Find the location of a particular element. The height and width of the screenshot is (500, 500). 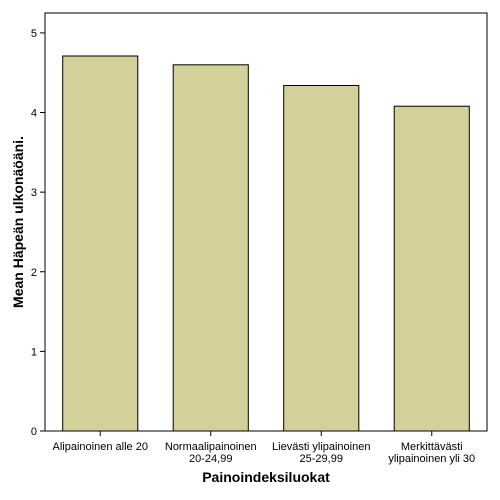

x-tick-label-line: 20-24,99 is located at coordinates (210, 459).